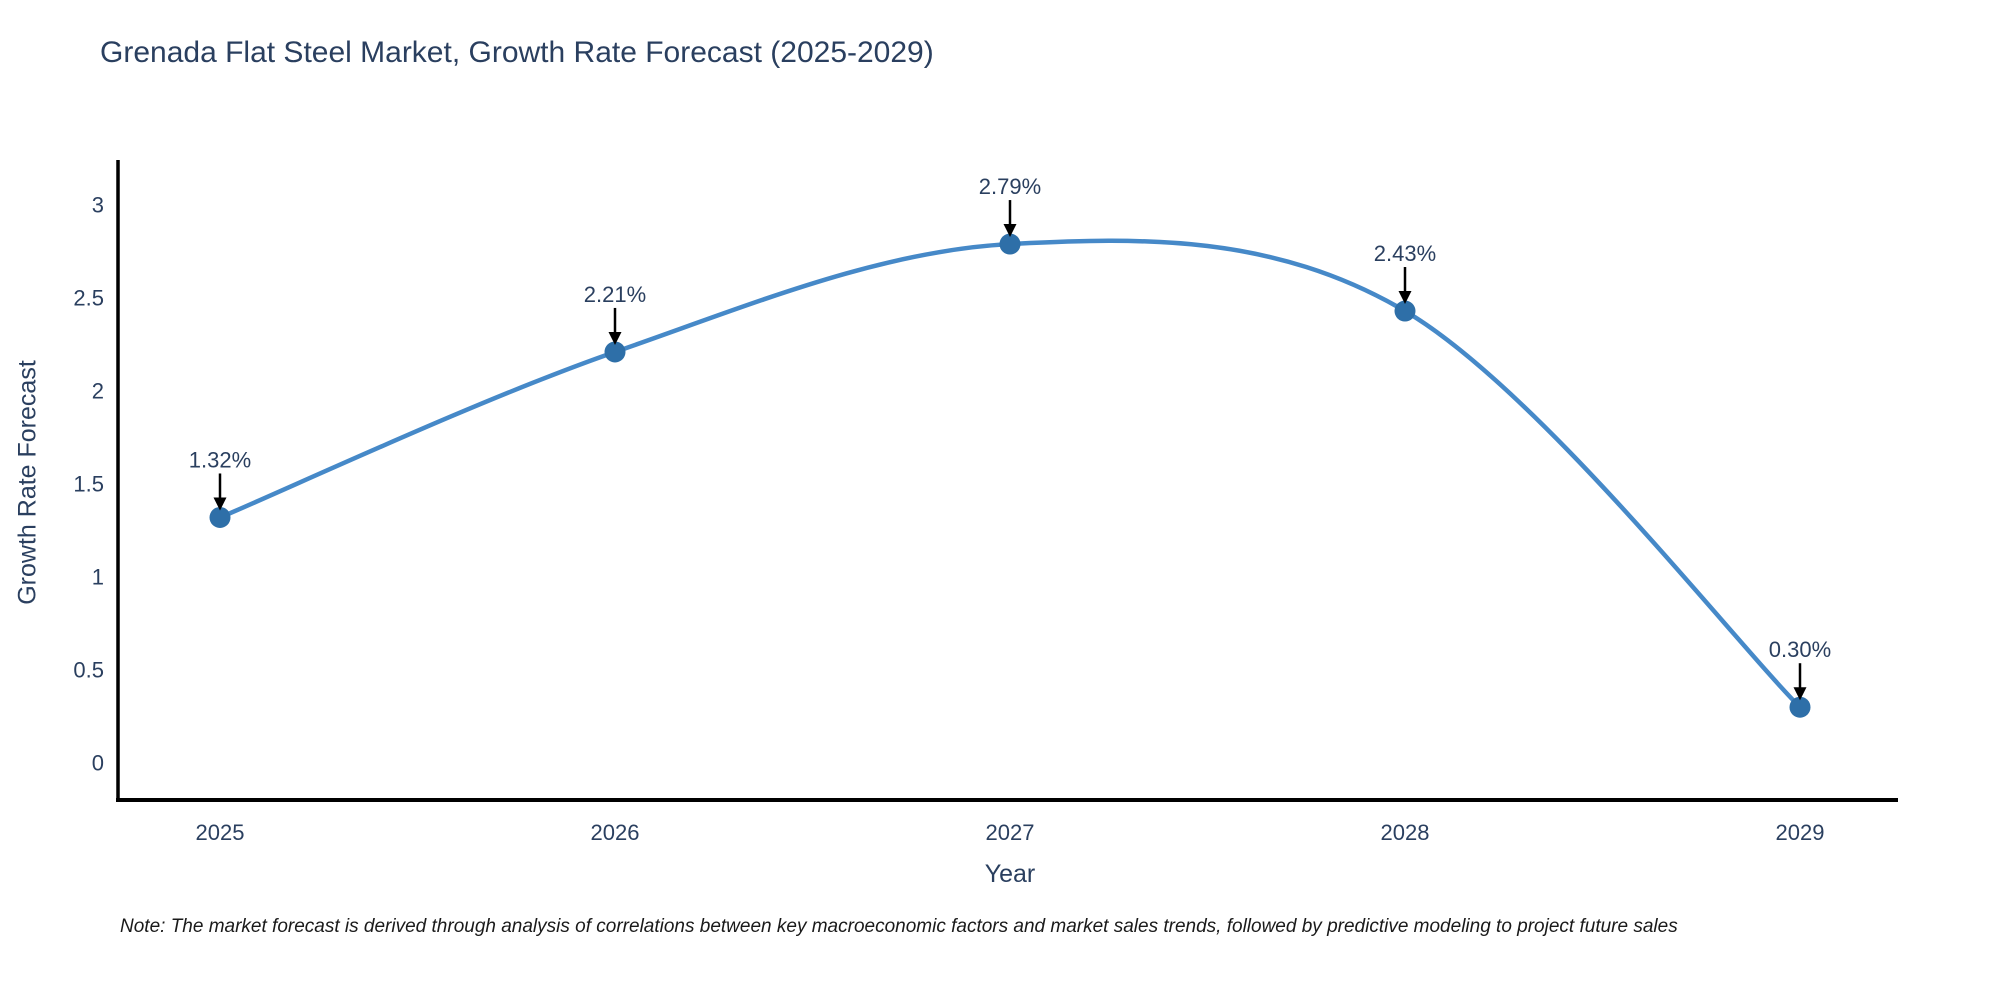 The height and width of the screenshot is (1000, 2000). I want to click on y-tick-label: 2.5, so click(88, 298).